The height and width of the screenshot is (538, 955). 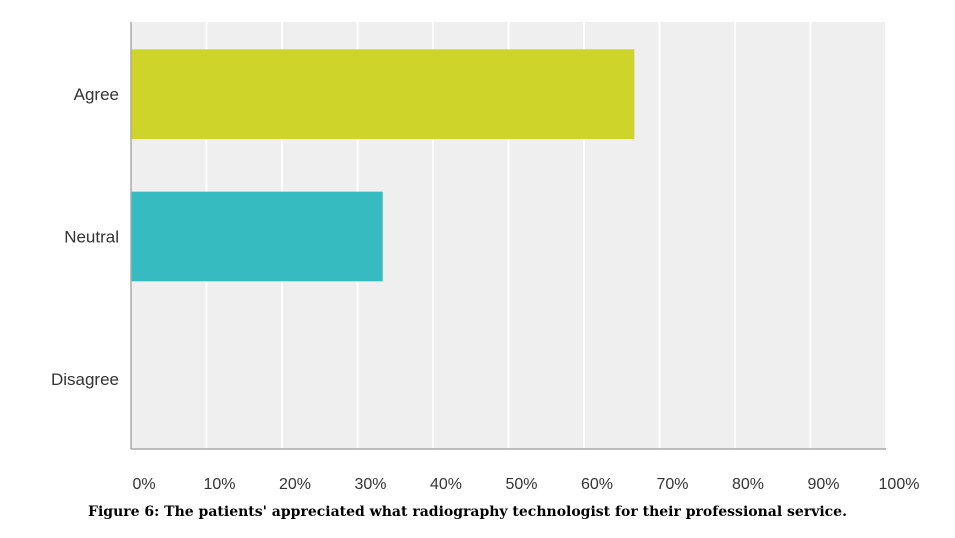 I want to click on bar-agree, so click(x=383, y=94).